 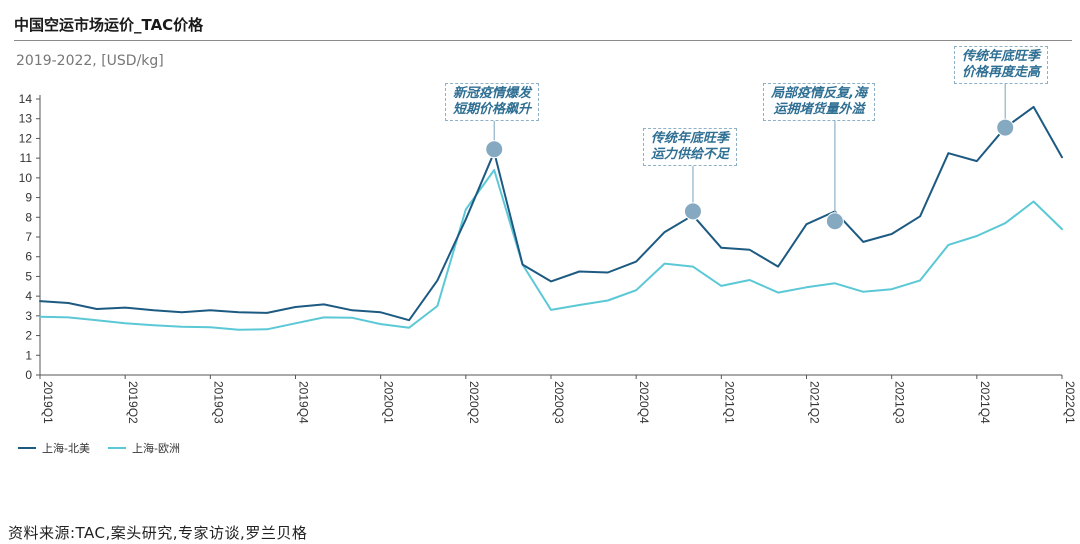 What do you see at coordinates (559, 402) in the screenshot?
I see `x-tick-label: 2020Q3` at bounding box center [559, 402].